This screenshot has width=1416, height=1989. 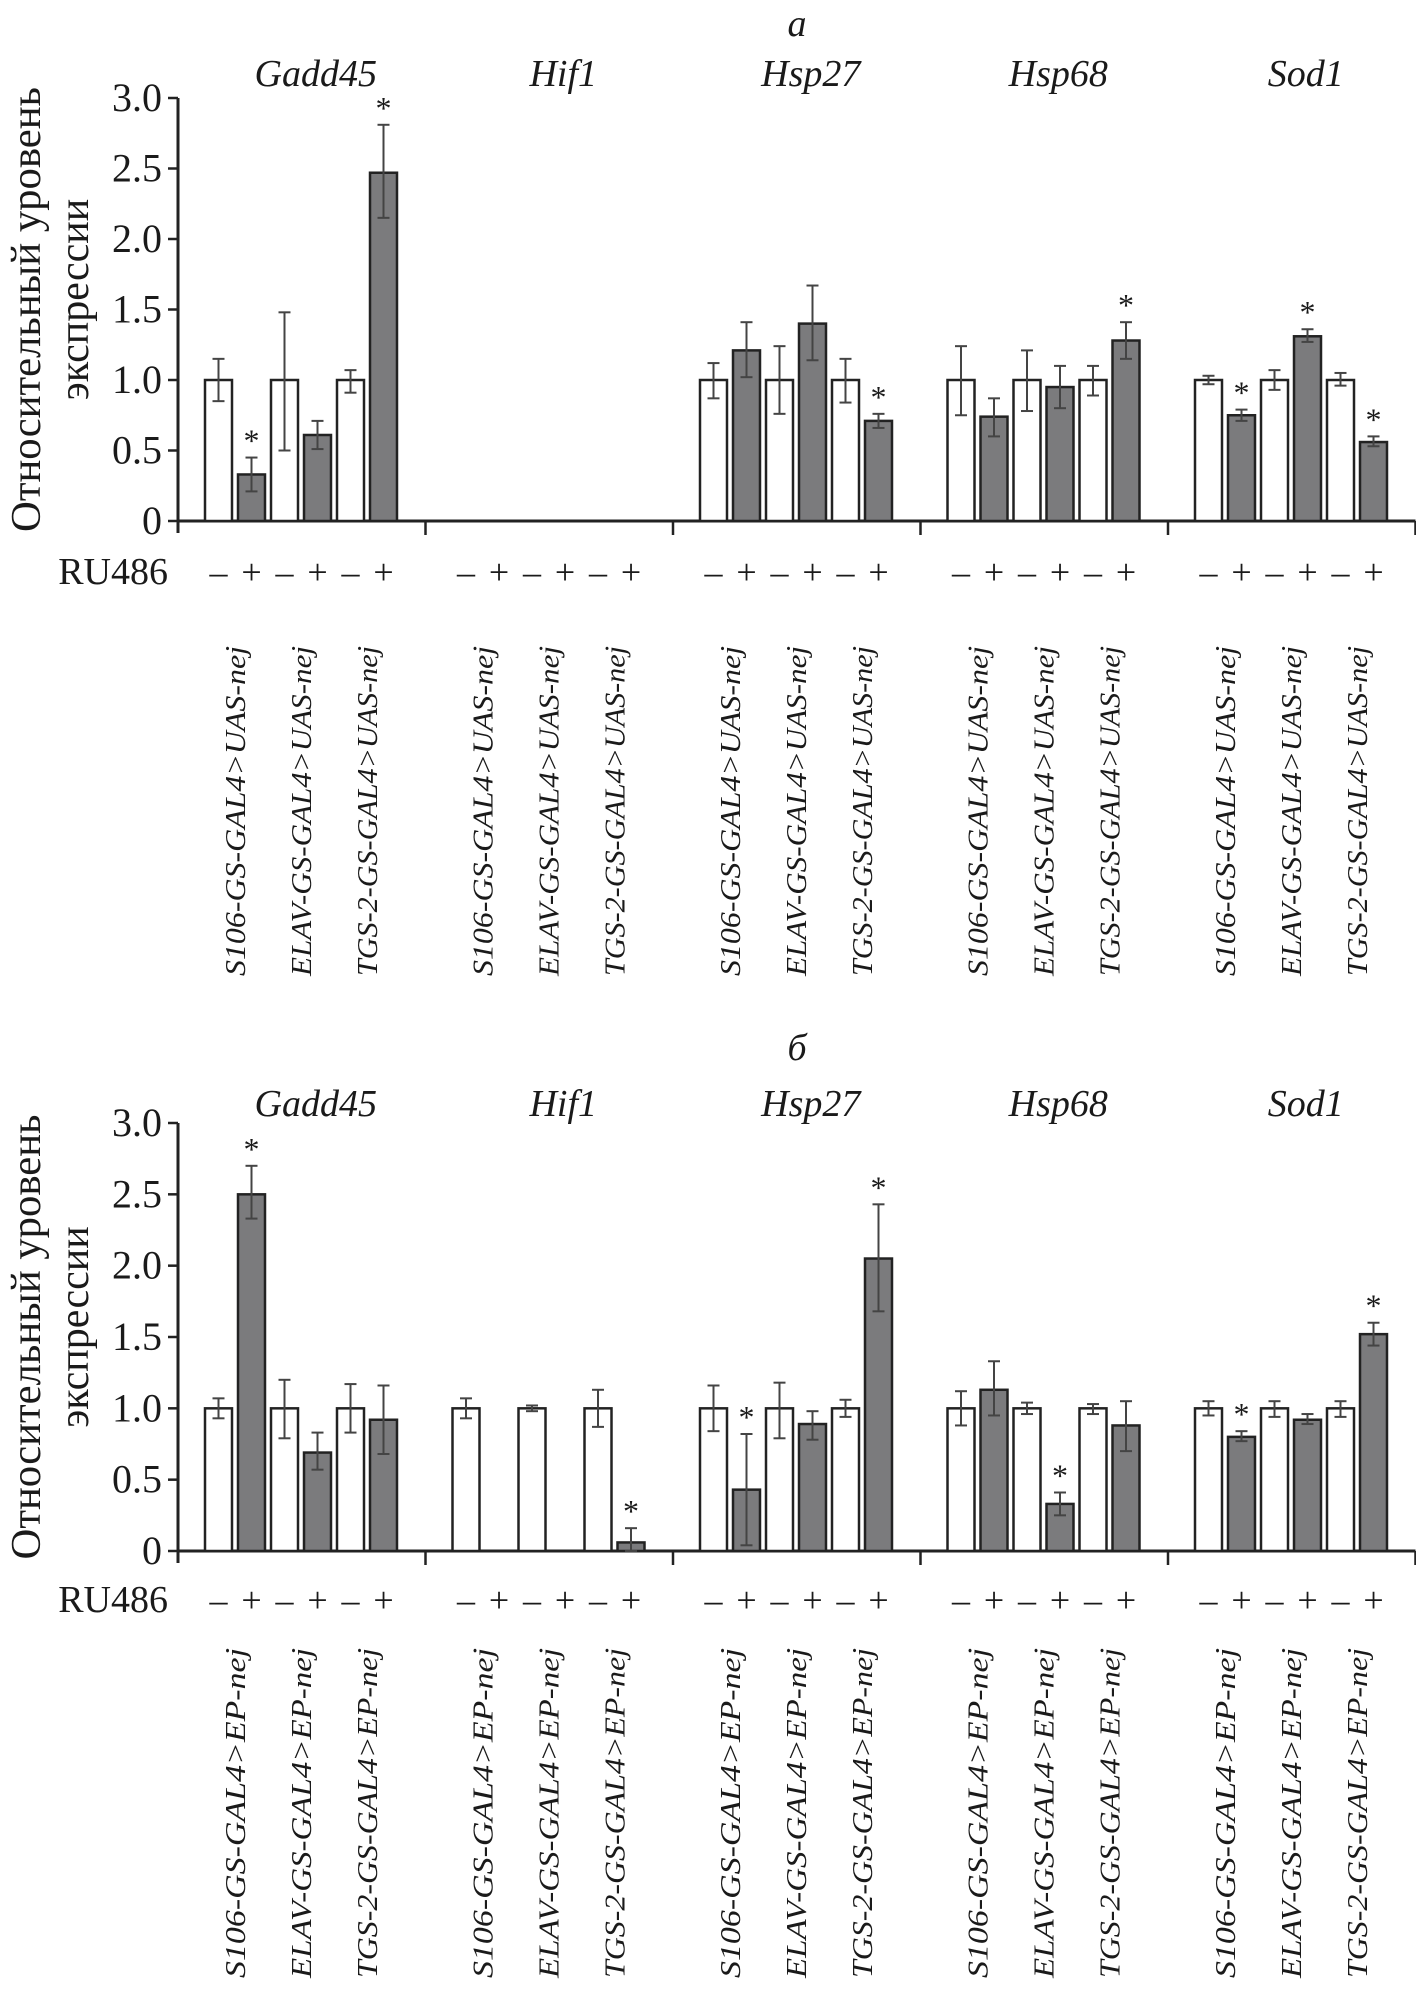 What do you see at coordinates (27, 1337) in the screenshot?
I see `y-axis-label-line1: Относительный уровень` at bounding box center [27, 1337].